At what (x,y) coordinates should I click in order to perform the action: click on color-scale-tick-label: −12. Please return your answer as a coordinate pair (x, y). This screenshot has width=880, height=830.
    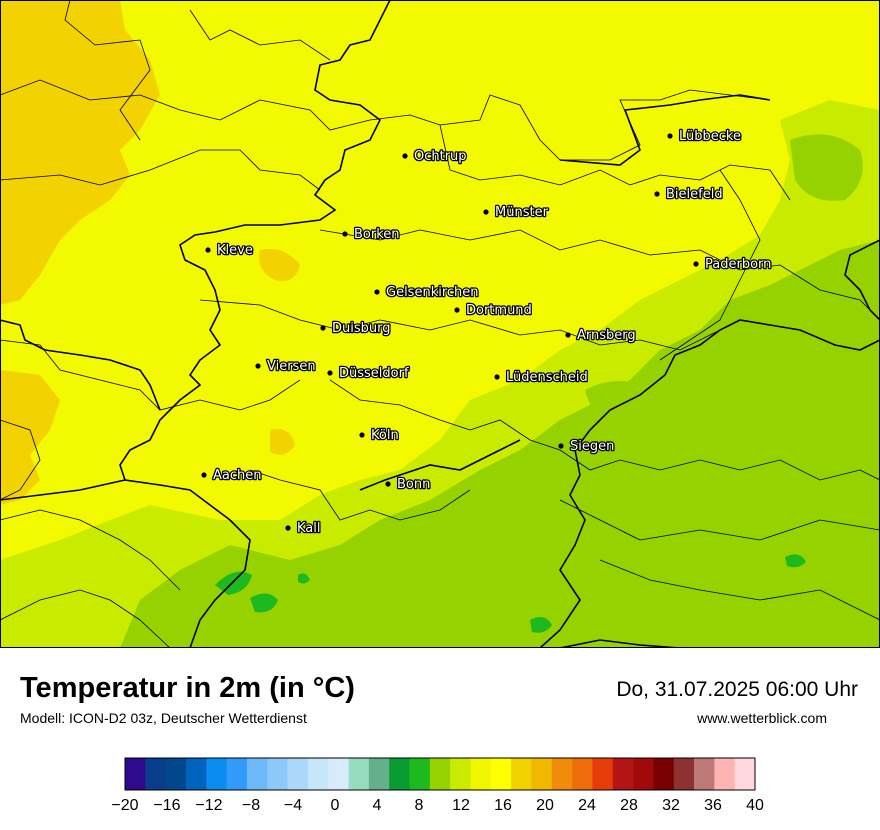
    Looking at the image, I should click on (208, 805).